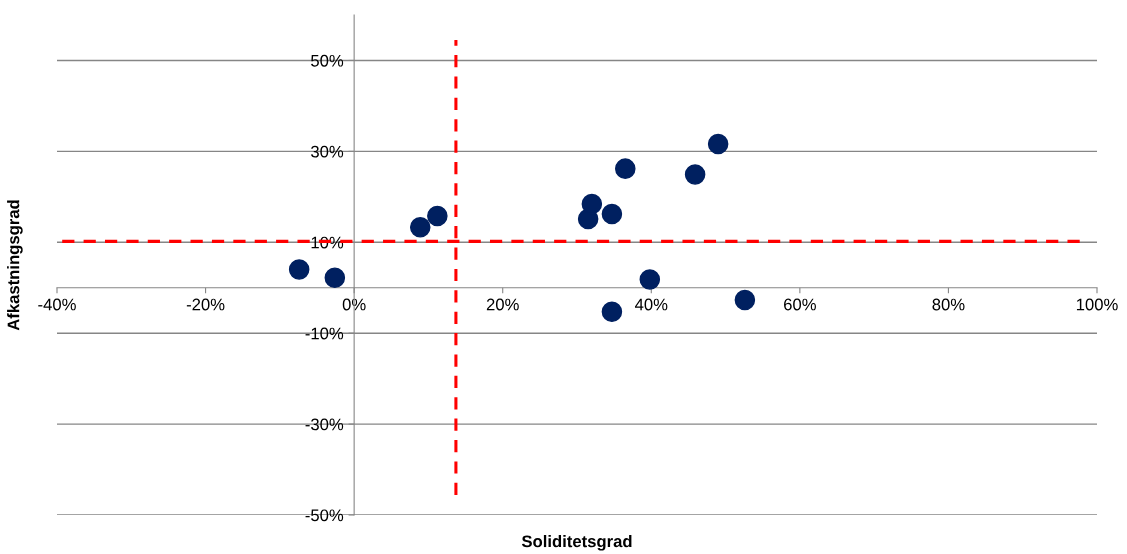 The height and width of the screenshot is (554, 1127). I want to click on x-tick-label: 0%, so click(354, 304).